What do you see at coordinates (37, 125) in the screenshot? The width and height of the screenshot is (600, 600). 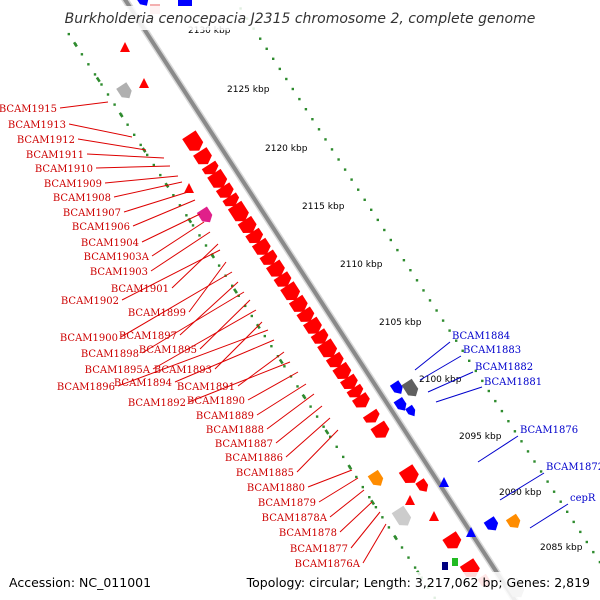 I see `gene-label: BCAM1913` at bounding box center [37, 125].